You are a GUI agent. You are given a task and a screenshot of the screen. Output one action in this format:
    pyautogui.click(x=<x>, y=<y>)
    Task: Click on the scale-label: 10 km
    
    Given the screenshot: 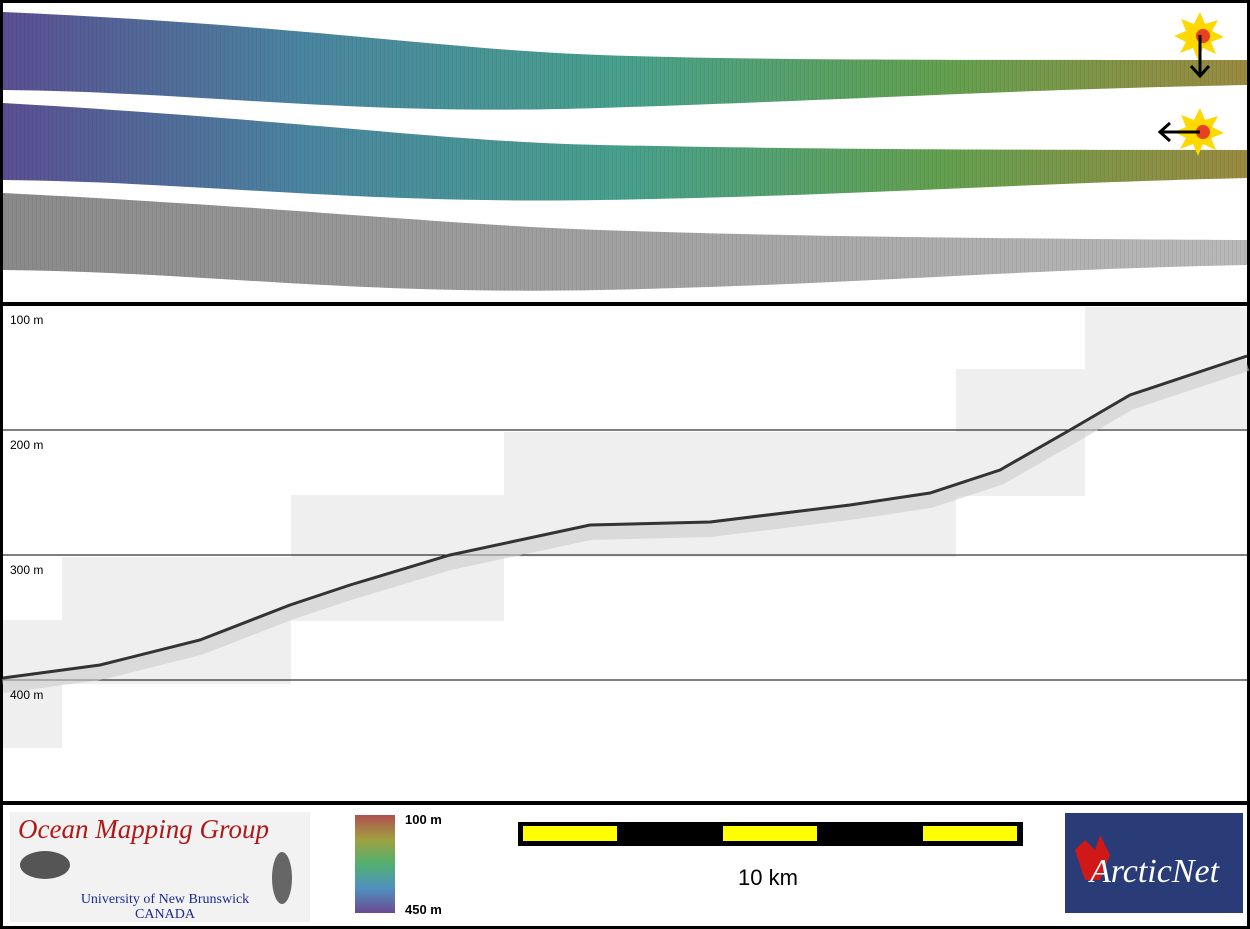 What is the action you would take?
    pyautogui.click(x=768, y=877)
    